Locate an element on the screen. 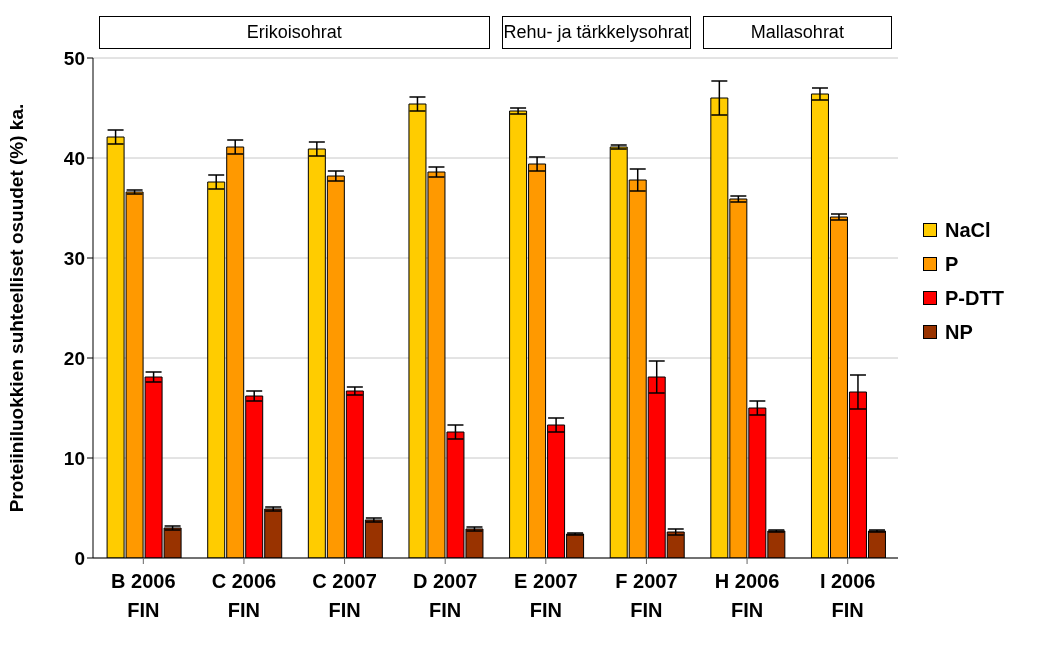 Image resolution: width=1037 pixels, height=646 pixels. y-axis-title: Proteiiniluokkien suhteelliset osuudet (%) ka. is located at coordinates (16, 308).